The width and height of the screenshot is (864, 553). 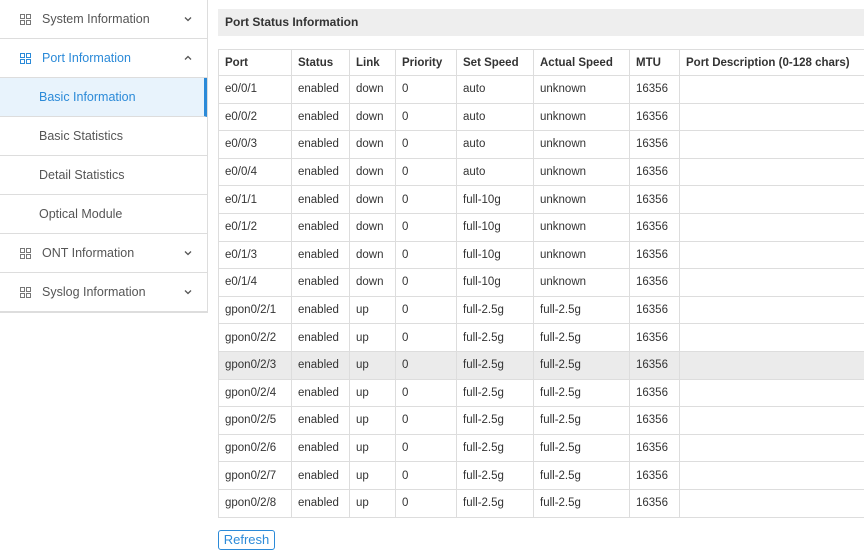 What do you see at coordinates (87, 97) in the screenshot?
I see `menu-label: Basic Information` at bounding box center [87, 97].